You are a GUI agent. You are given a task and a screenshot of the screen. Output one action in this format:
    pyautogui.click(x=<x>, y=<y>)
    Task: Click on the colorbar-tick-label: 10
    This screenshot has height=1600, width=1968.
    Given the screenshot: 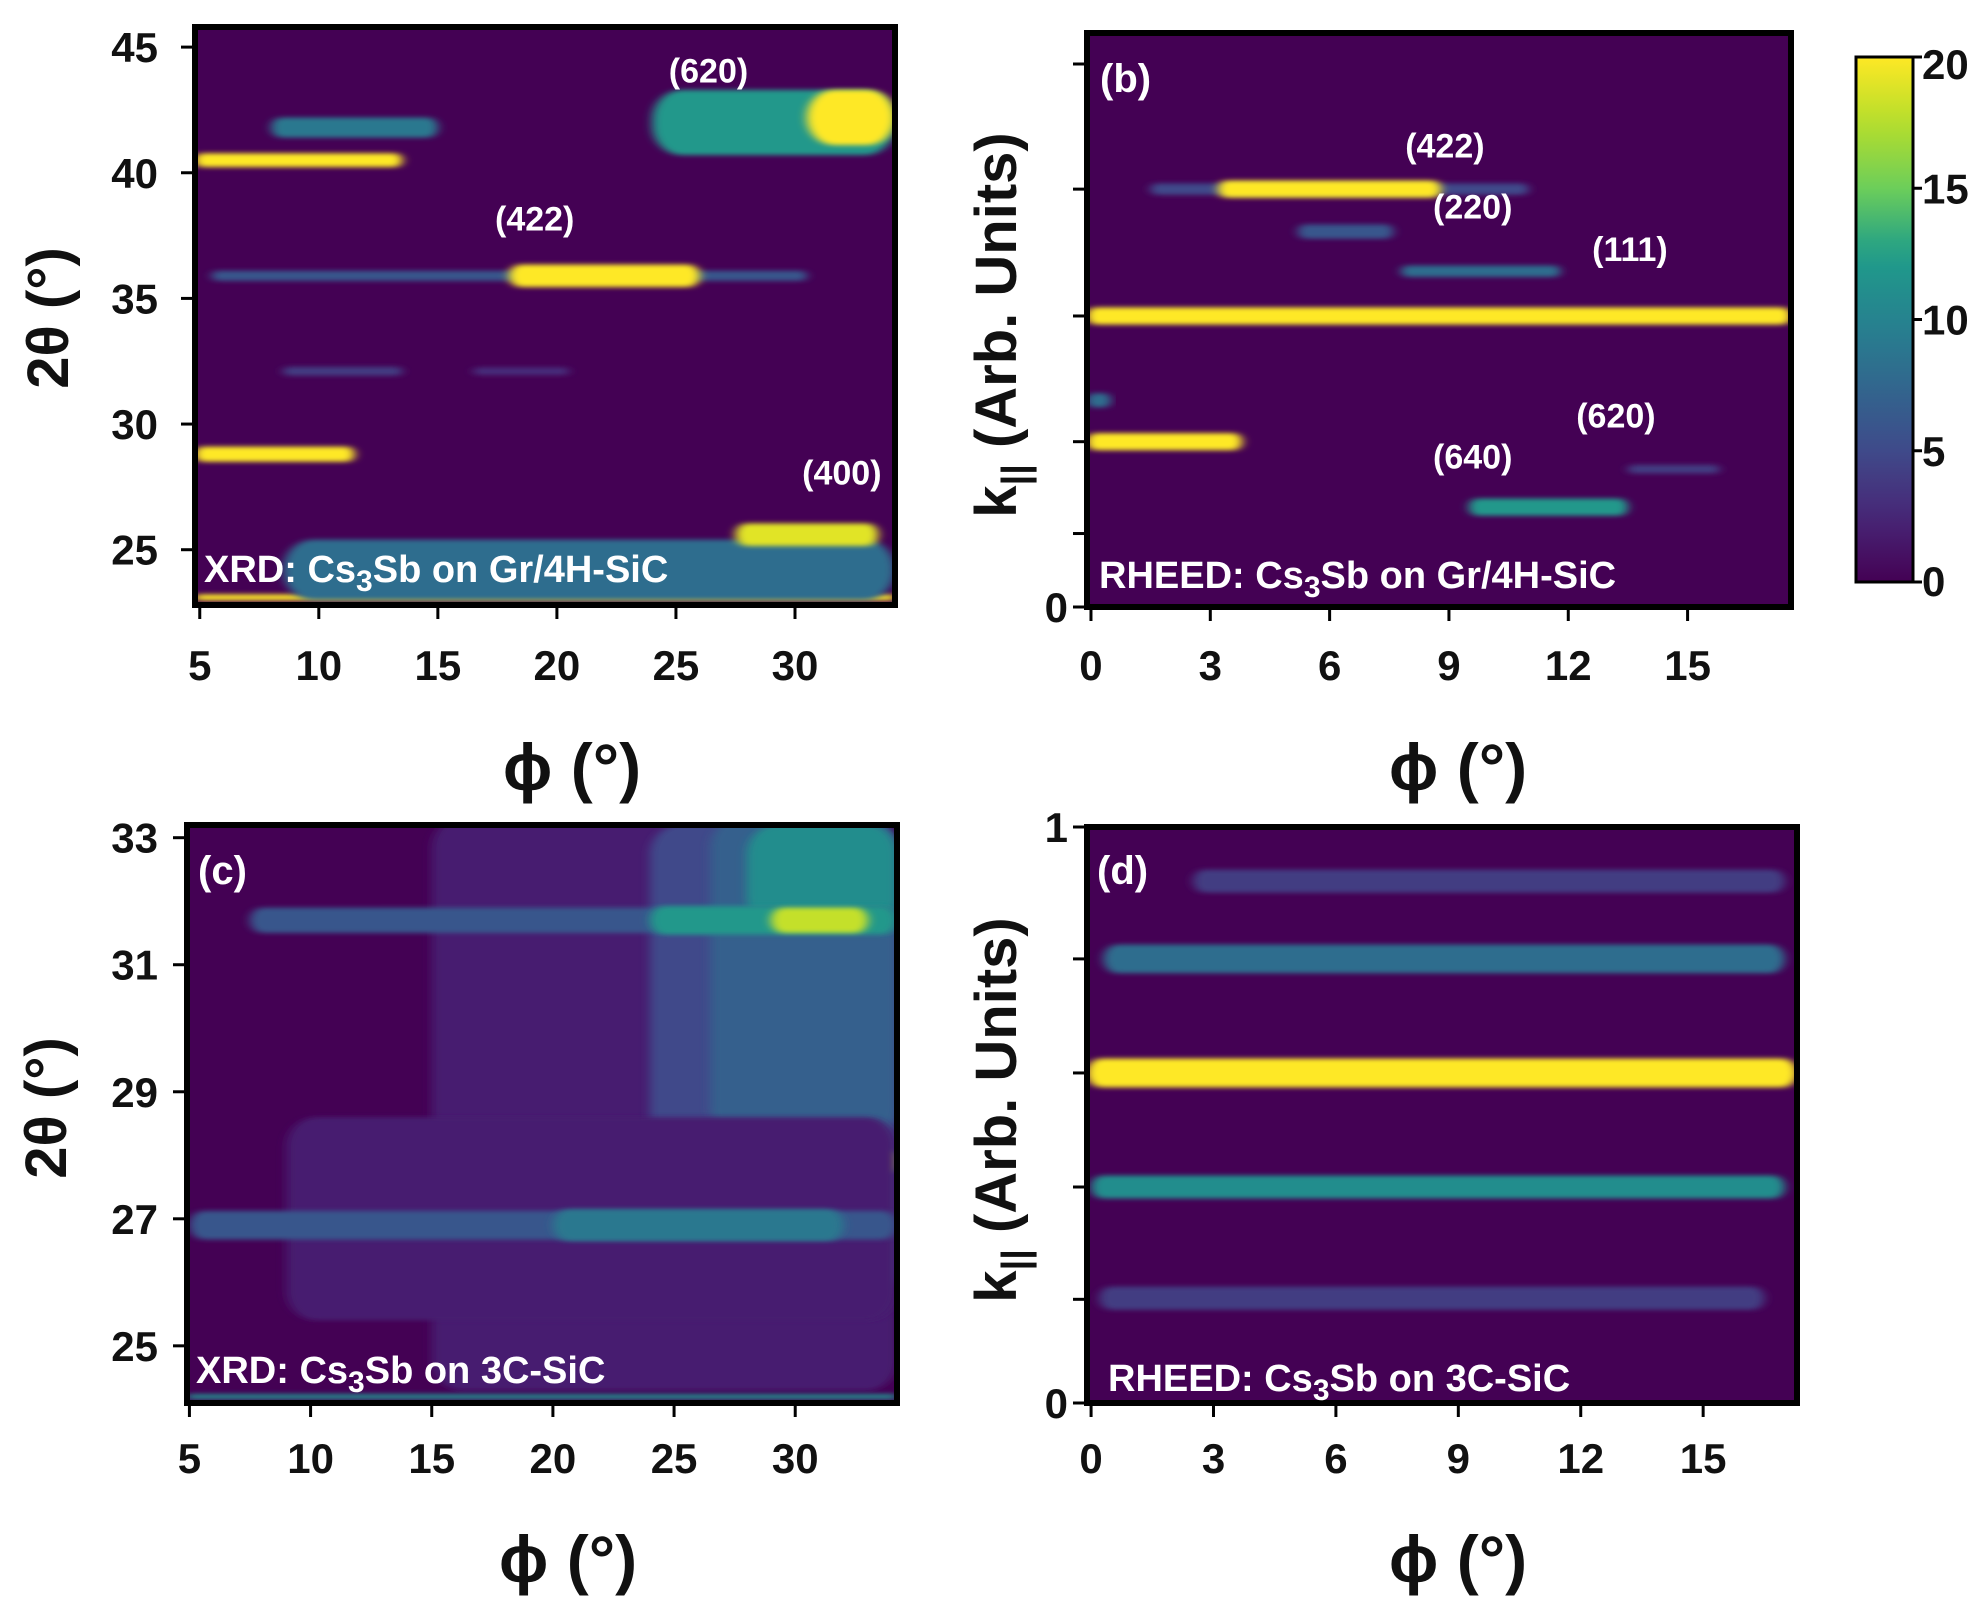 What is the action you would take?
    pyautogui.click(x=1945, y=320)
    